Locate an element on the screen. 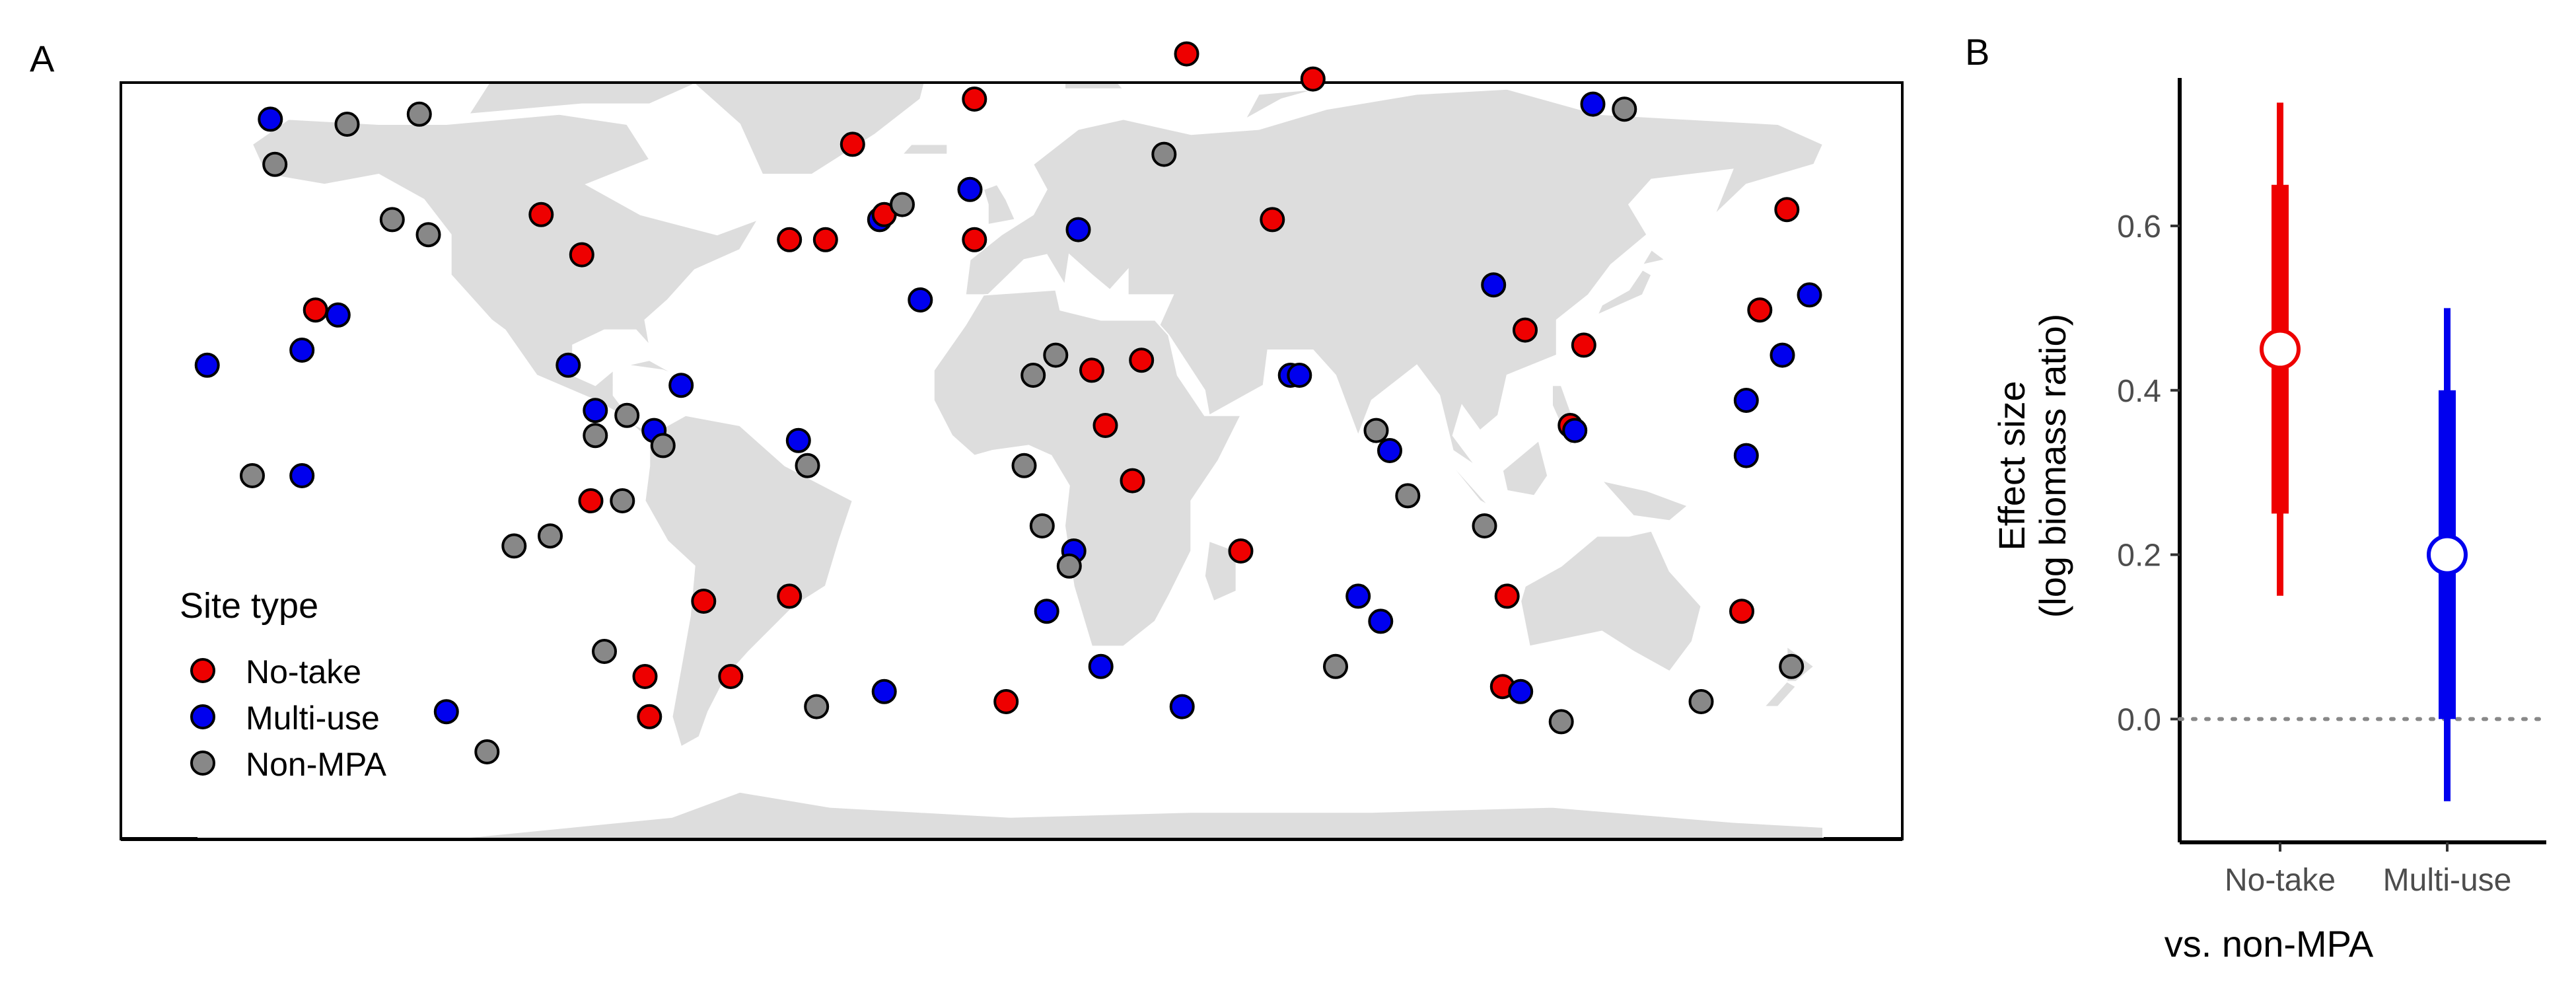 This screenshot has width=2576, height=991. y-tick-label: 0.4 is located at coordinates (2139, 391).